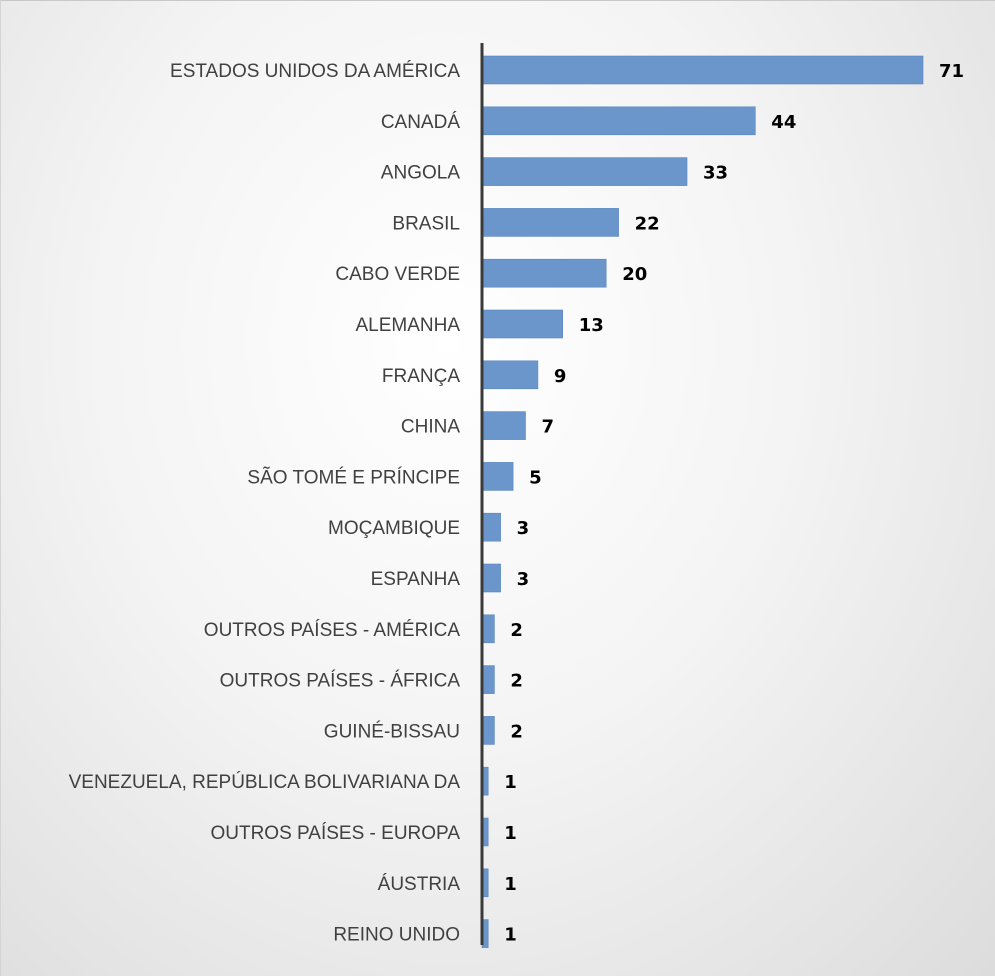  Describe the element at coordinates (416, 579) in the screenshot. I see `category-label: ESPANHA` at that location.